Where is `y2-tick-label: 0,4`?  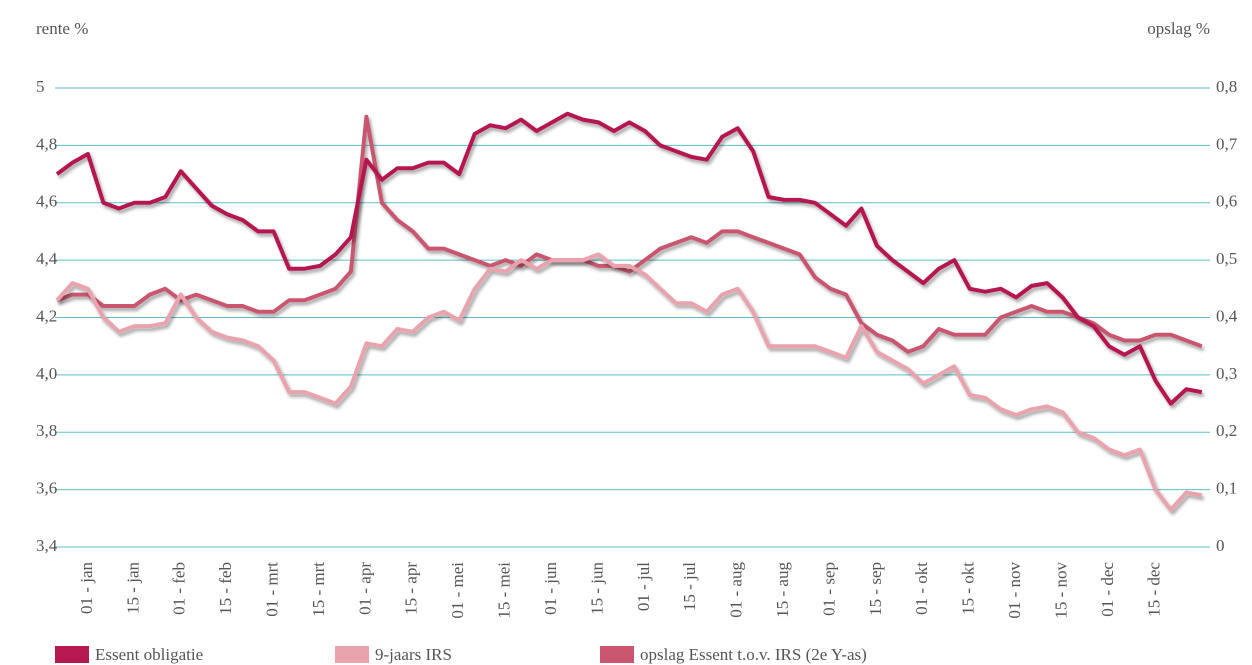 y2-tick-label: 0,4 is located at coordinates (1227, 315).